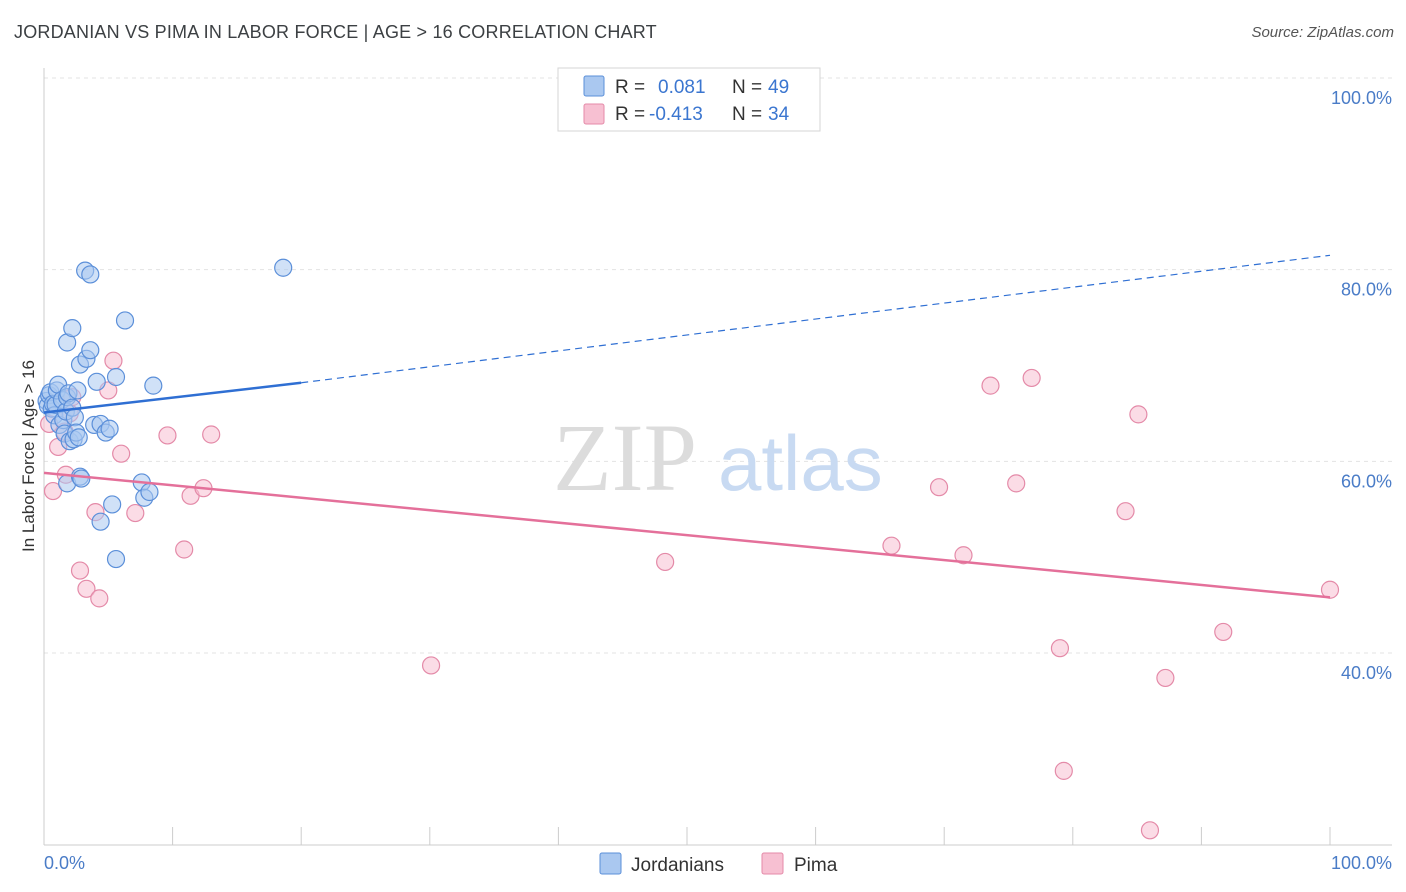 The width and height of the screenshot is (1406, 892). What do you see at coordinates (630, 114) in the screenshot?
I see `legend-r-label-2: R =` at bounding box center [630, 114].